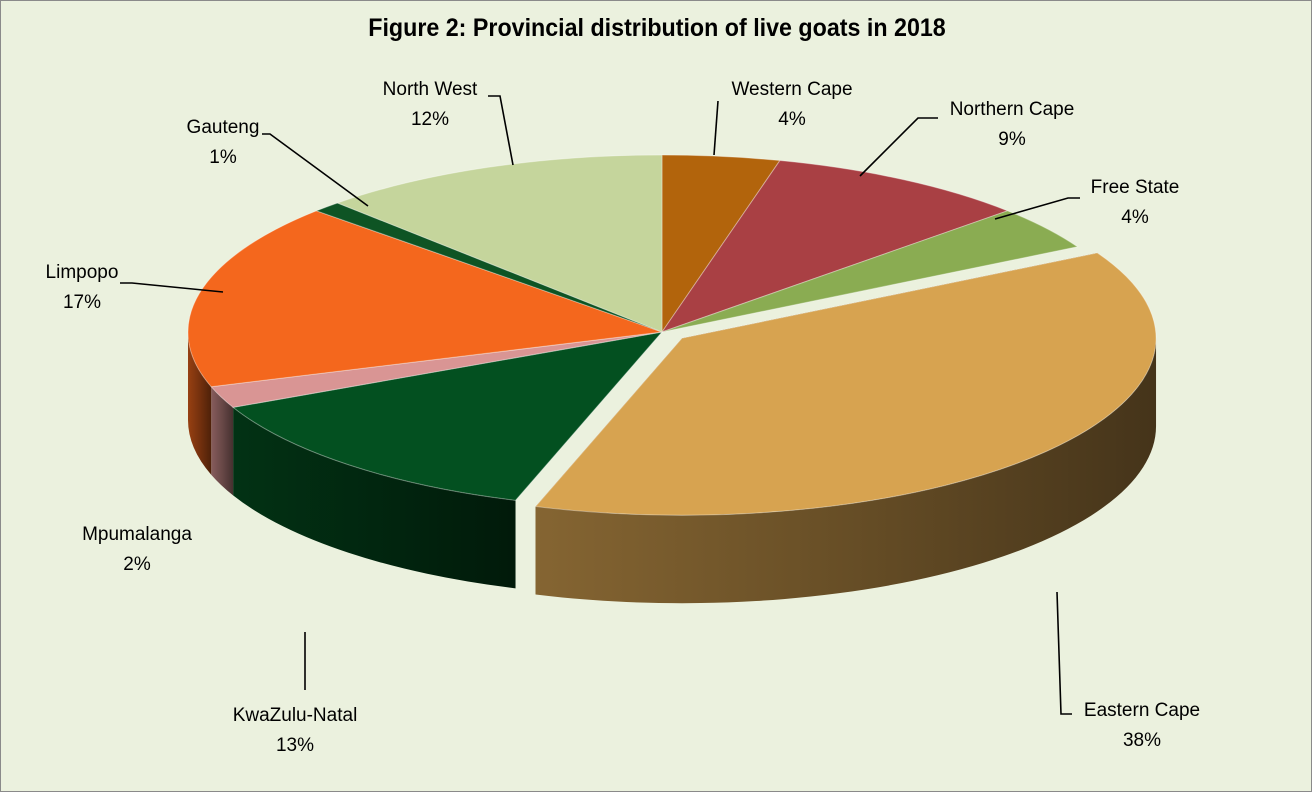  What do you see at coordinates (295, 715) in the screenshot?
I see `slice-label: KwaZulu-Natal` at bounding box center [295, 715].